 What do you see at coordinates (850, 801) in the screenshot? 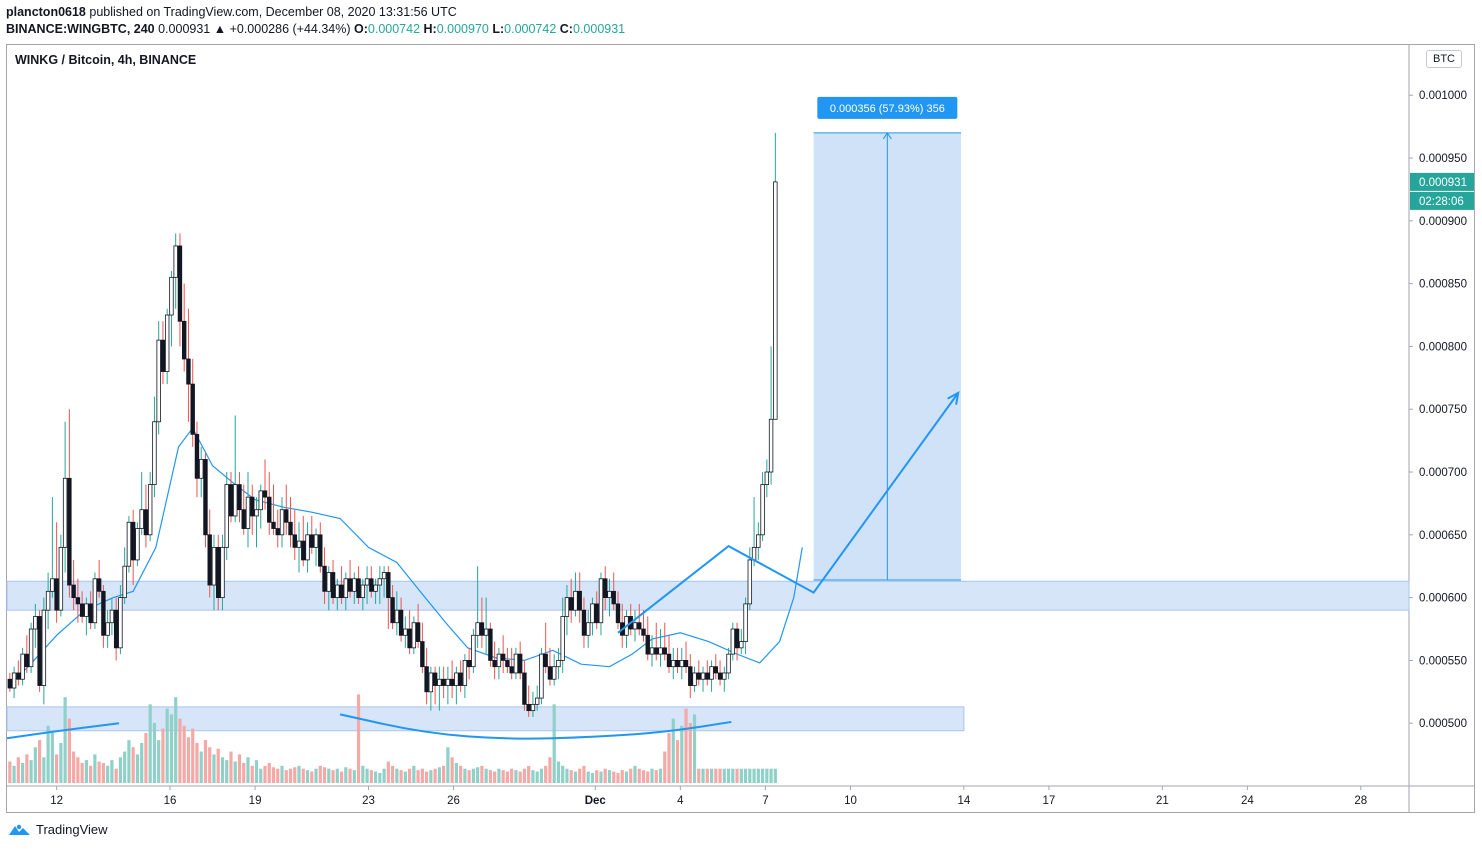
I see `time-tick-label: 10` at bounding box center [850, 801].